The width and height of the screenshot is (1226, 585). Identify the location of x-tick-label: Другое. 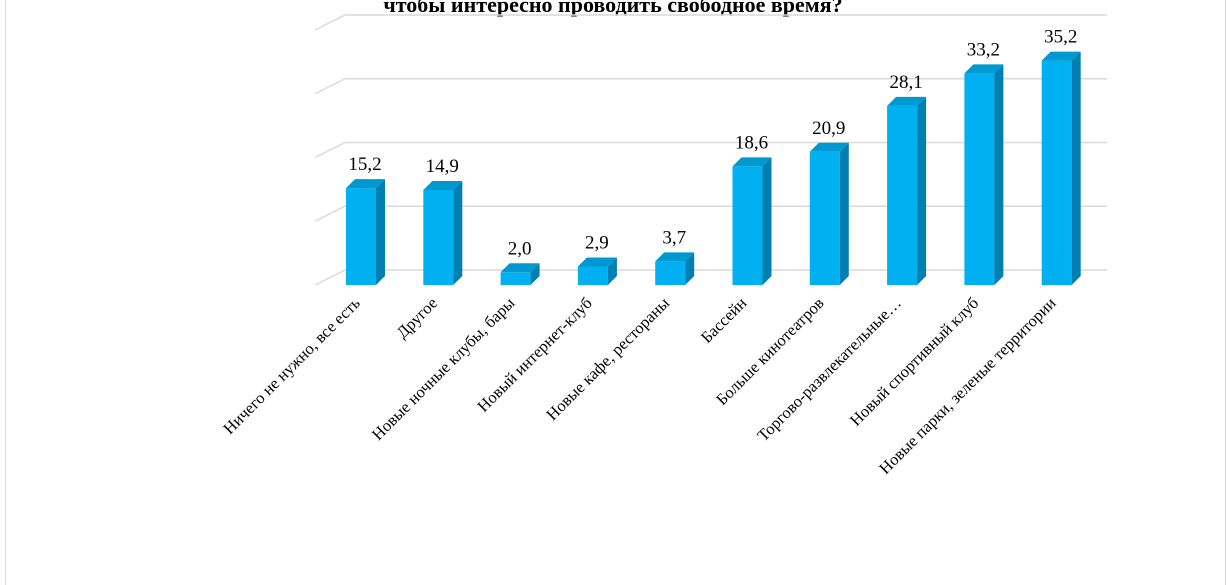
(417, 317).